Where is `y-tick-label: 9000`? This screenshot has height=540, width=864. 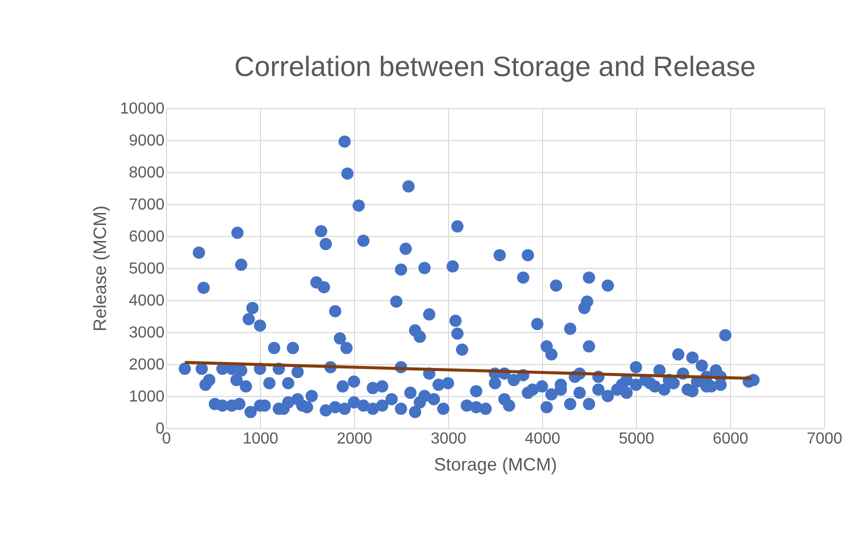
y-tick-label: 9000 is located at coordinates (146, 141).